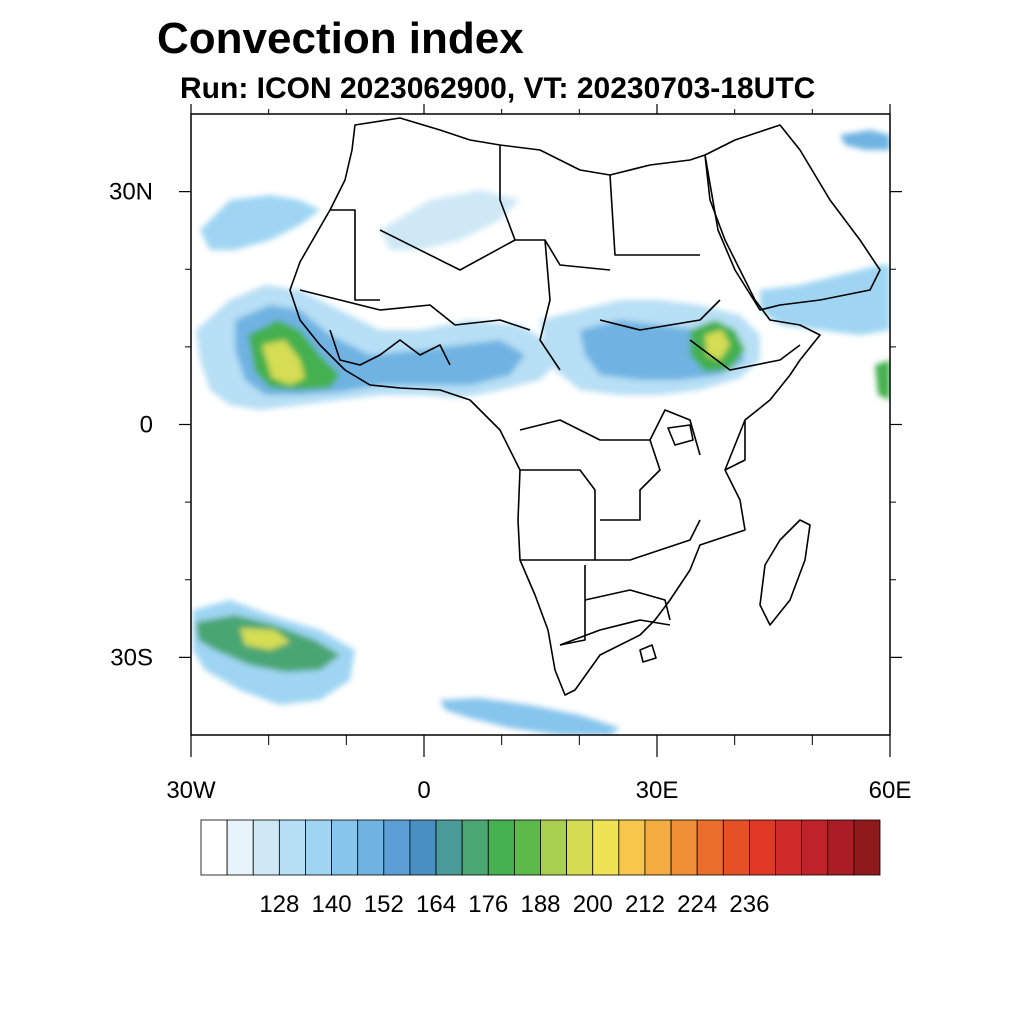 This screenshot has height=1024, width=1024. I want to click on colorbar-label: 224, so click(697, 904).